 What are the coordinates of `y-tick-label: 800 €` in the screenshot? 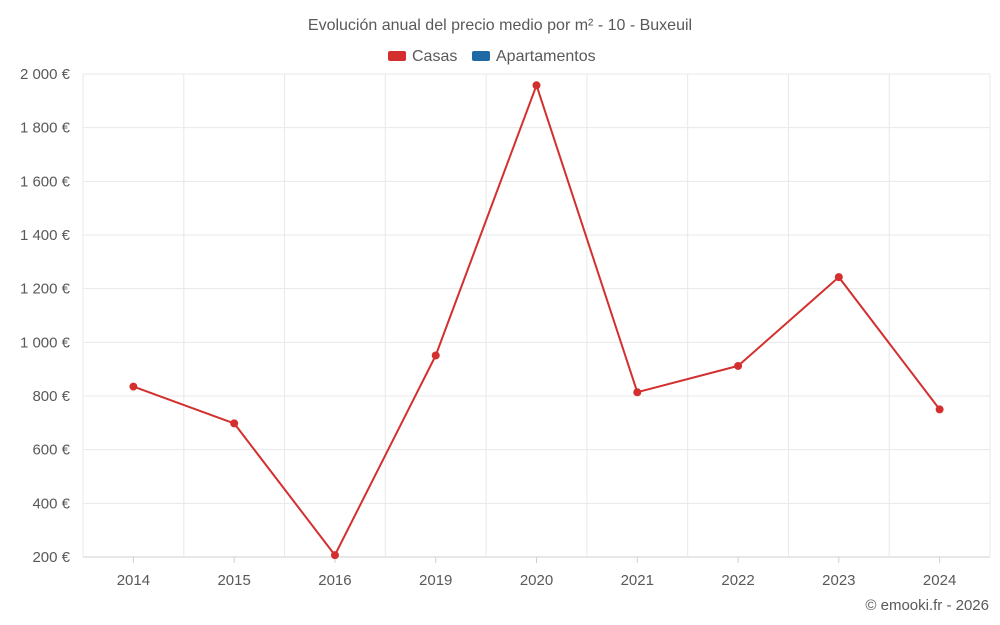 It's located at (51, 396).